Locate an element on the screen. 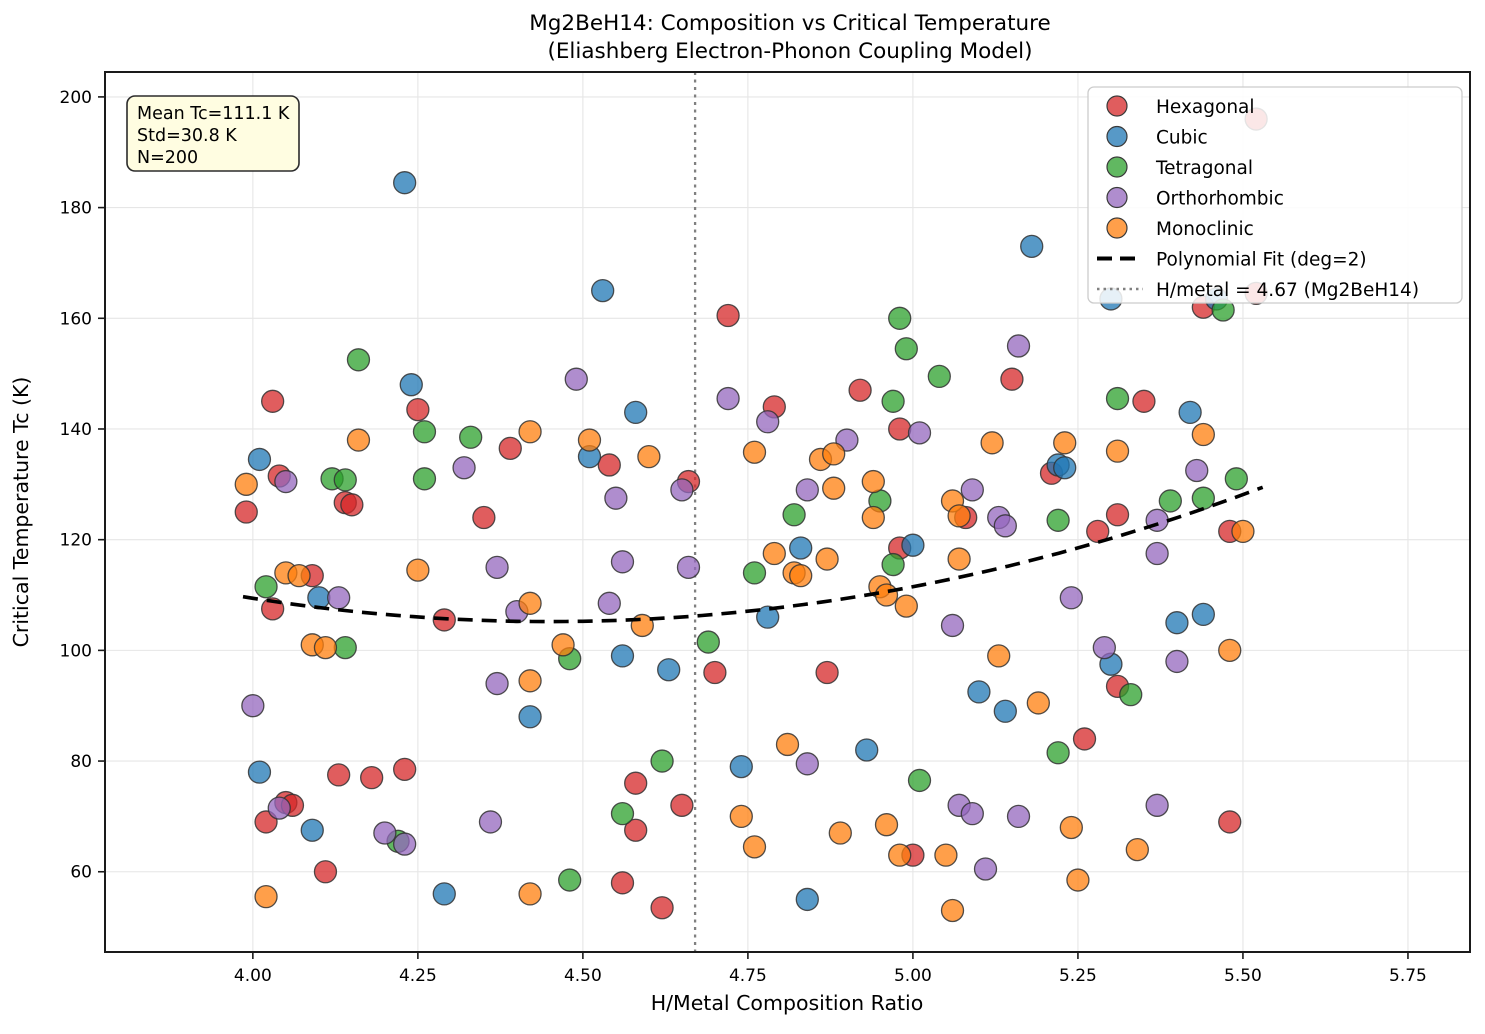 This screenshot has height=1034, width=1485. x-tick-label: 4.00 is located at coordinates (253, 976).